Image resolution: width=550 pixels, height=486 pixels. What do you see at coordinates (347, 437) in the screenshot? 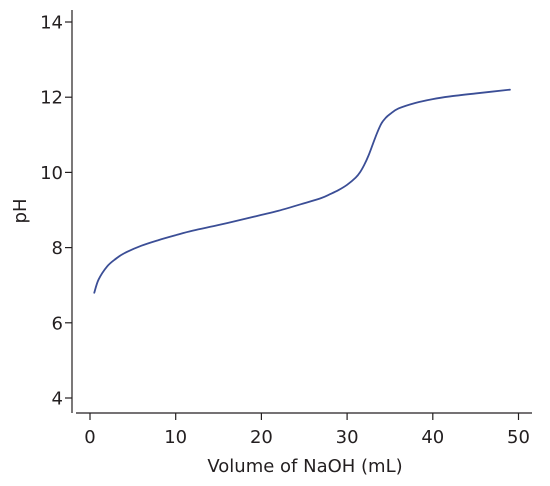
I see `x-tick-label: 30` at bounding box center [347, 437].